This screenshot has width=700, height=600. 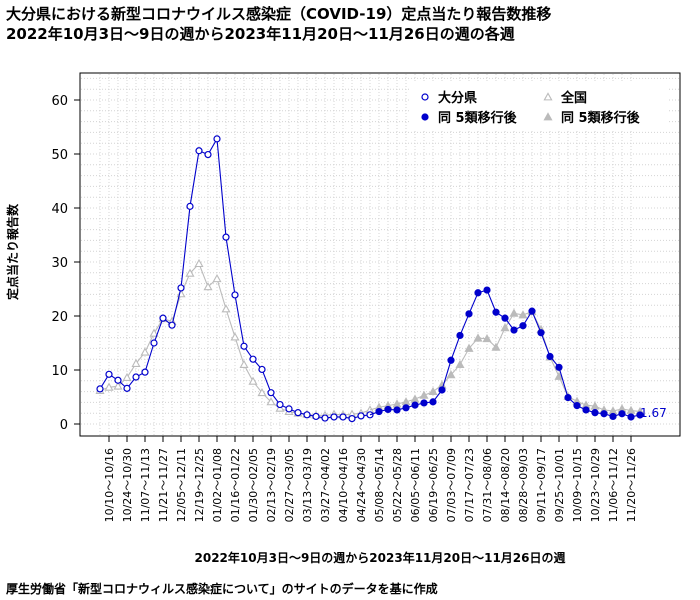 I want to click on y-tick-label: 50, so click(x=59, y=155).